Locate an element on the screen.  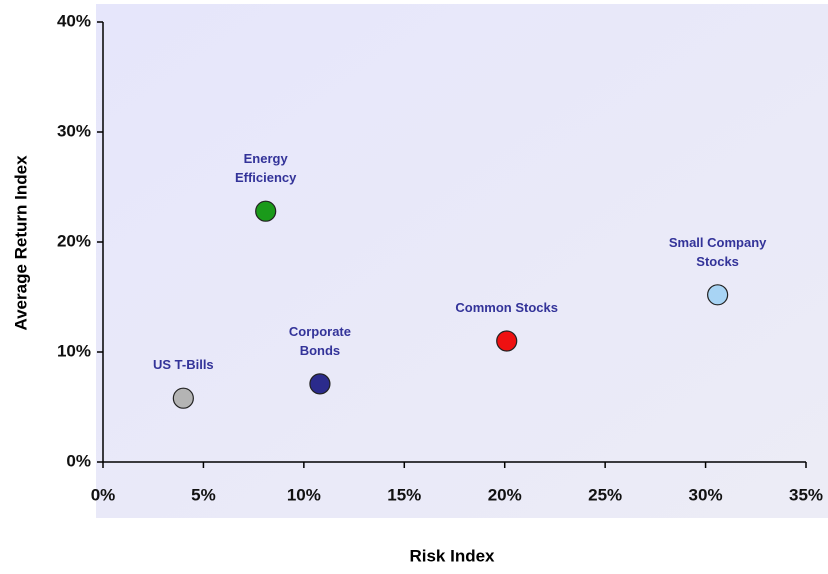
point-label-box: Small Company Stocks is located at coordinates (717, 251).